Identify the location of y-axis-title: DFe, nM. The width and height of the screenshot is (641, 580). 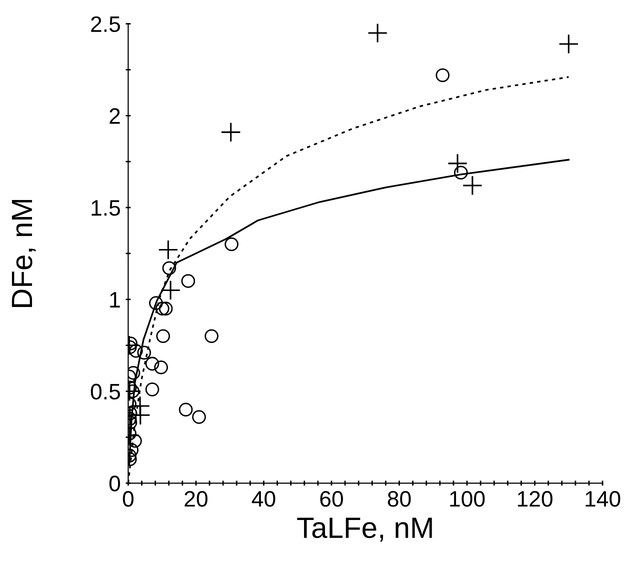
(24, 253).